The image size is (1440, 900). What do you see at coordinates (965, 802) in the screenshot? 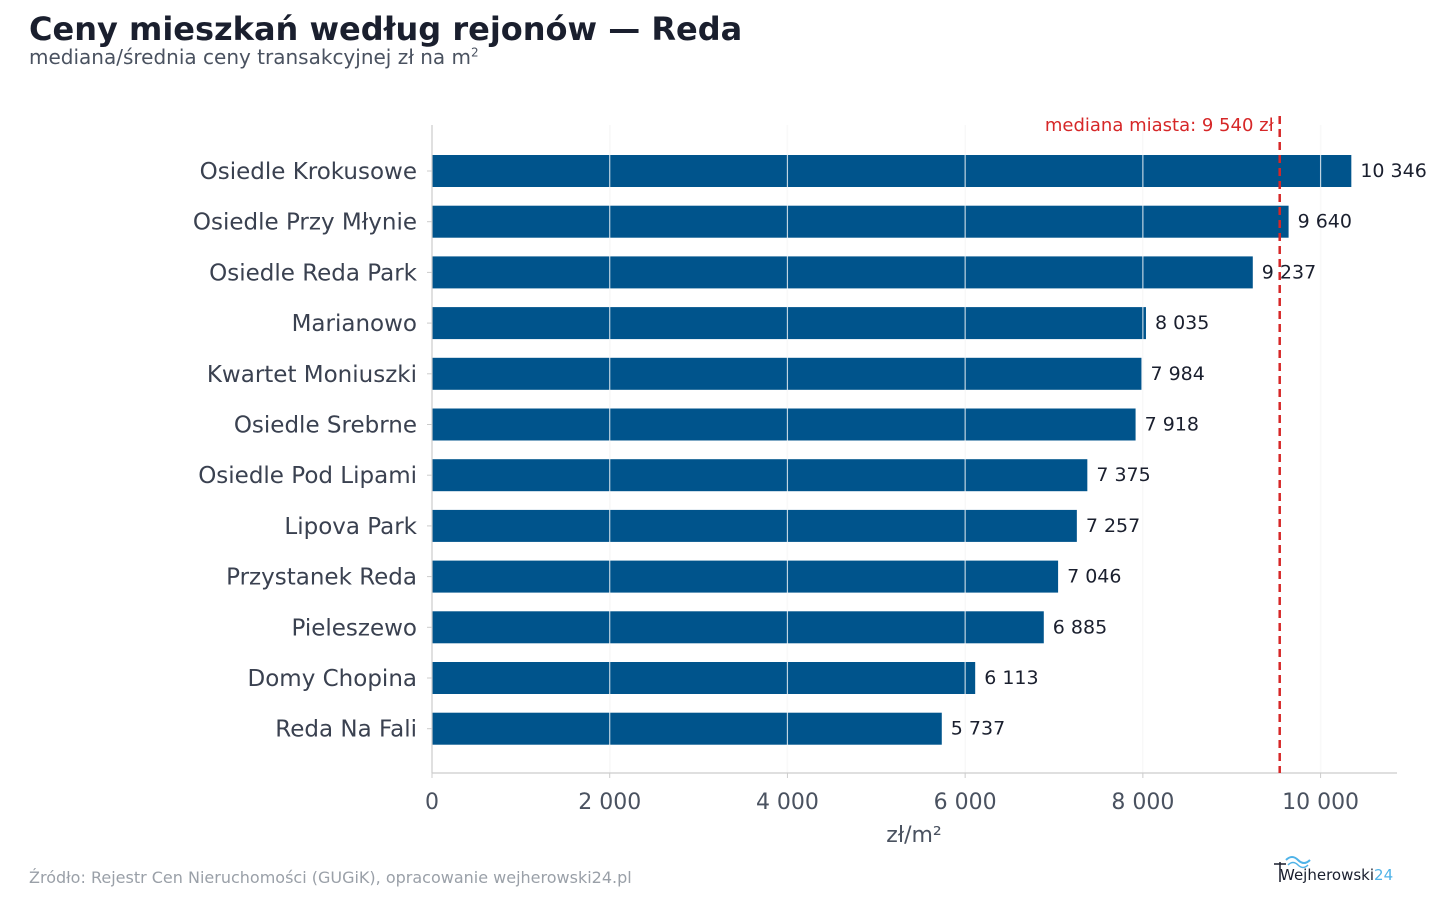
I see `x-tick-label: 6 000` at bounding box center [965, 802].